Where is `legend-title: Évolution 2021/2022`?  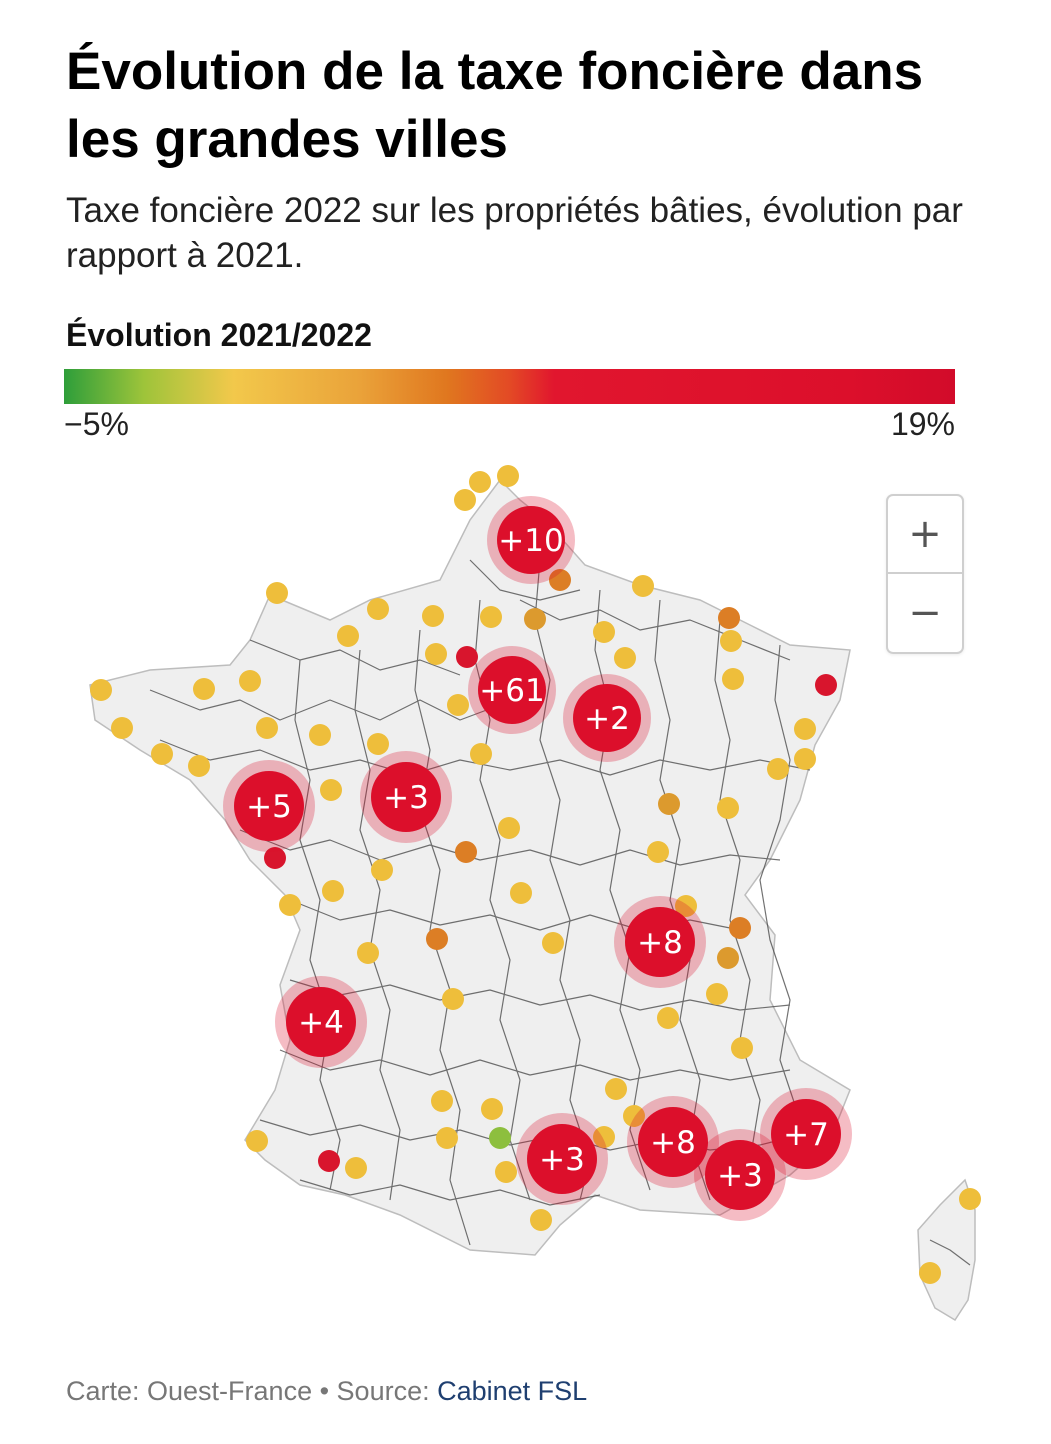
legend-title: Évolution 2021/2022 is located at coordinates (219, 335).